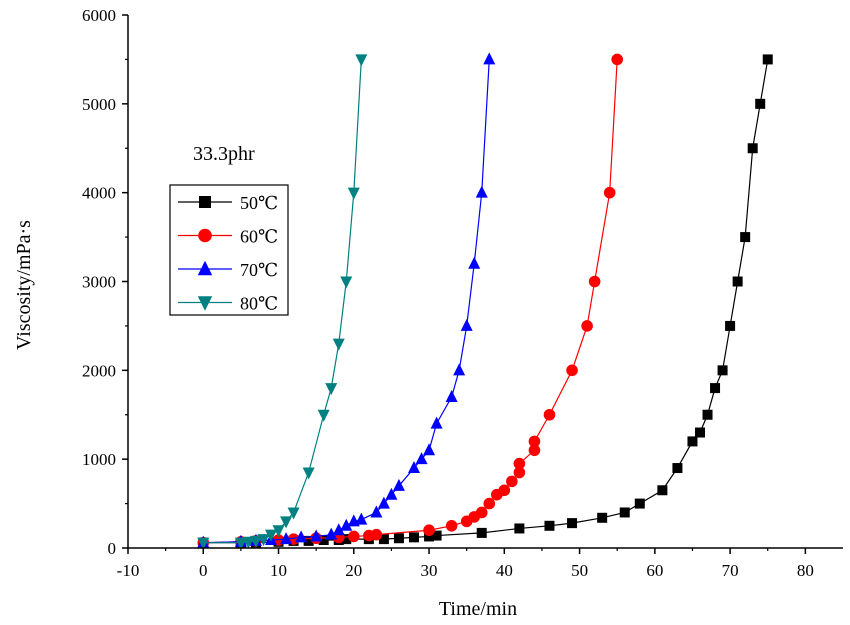  What do you see at coordinates (24, 285) in the screenshot?
I see `y-axis-title: Viscosity/mPa·s` at bounding box center [24, 285].